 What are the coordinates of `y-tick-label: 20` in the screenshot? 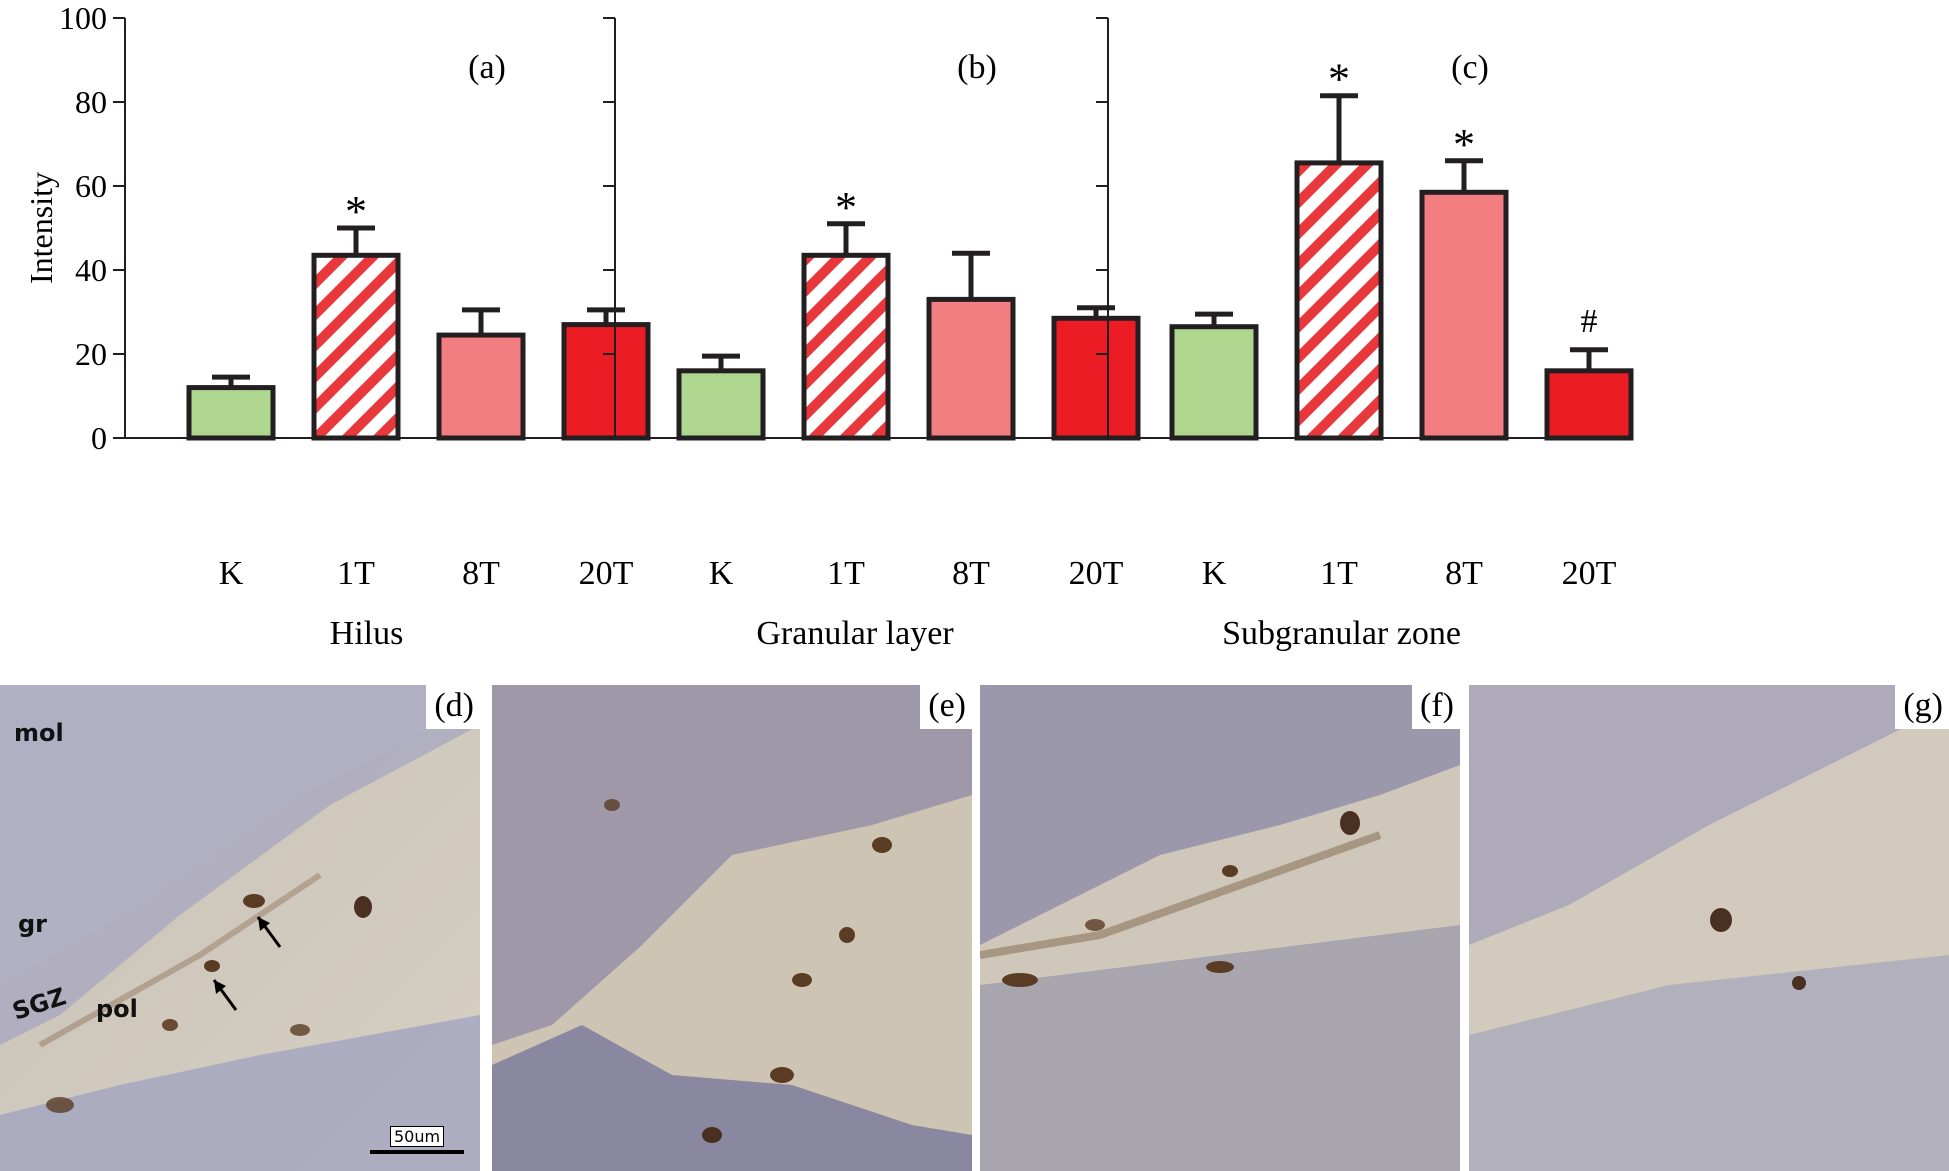 It's located at (91, 354).